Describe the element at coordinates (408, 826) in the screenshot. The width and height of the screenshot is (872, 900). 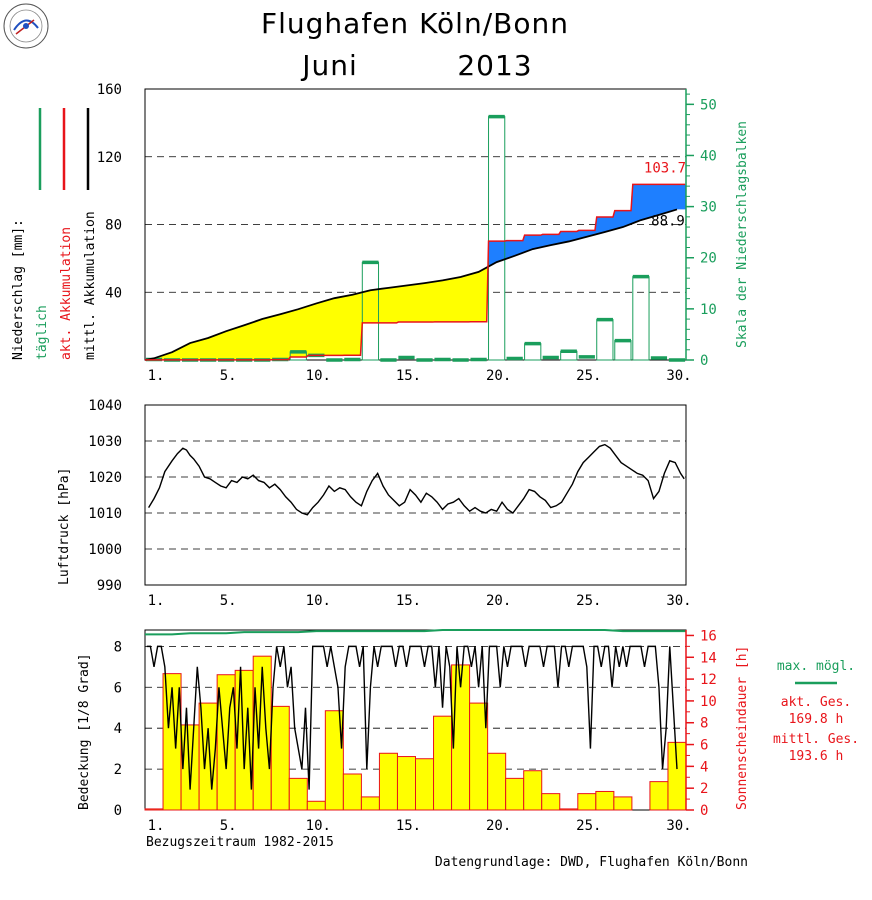
I see `x-tick-label: 15.` at that location.